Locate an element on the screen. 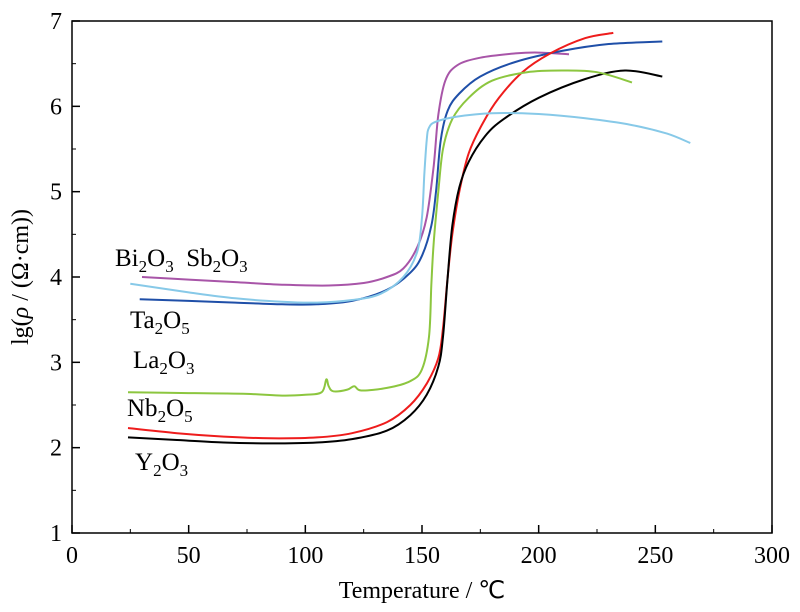 The width and height of the screenshot is (800, 612). x-axis-ticks: 0 50 100 150 200 250 300 is located at coordinates (428, 547).